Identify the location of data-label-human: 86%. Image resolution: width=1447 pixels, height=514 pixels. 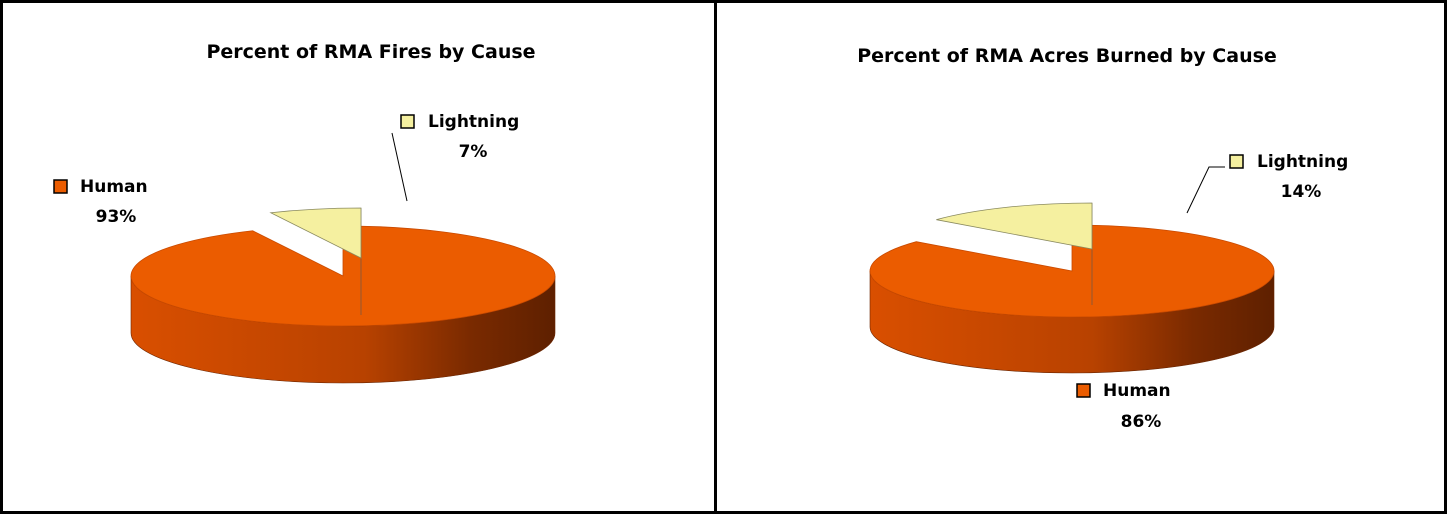
(1141, 422).